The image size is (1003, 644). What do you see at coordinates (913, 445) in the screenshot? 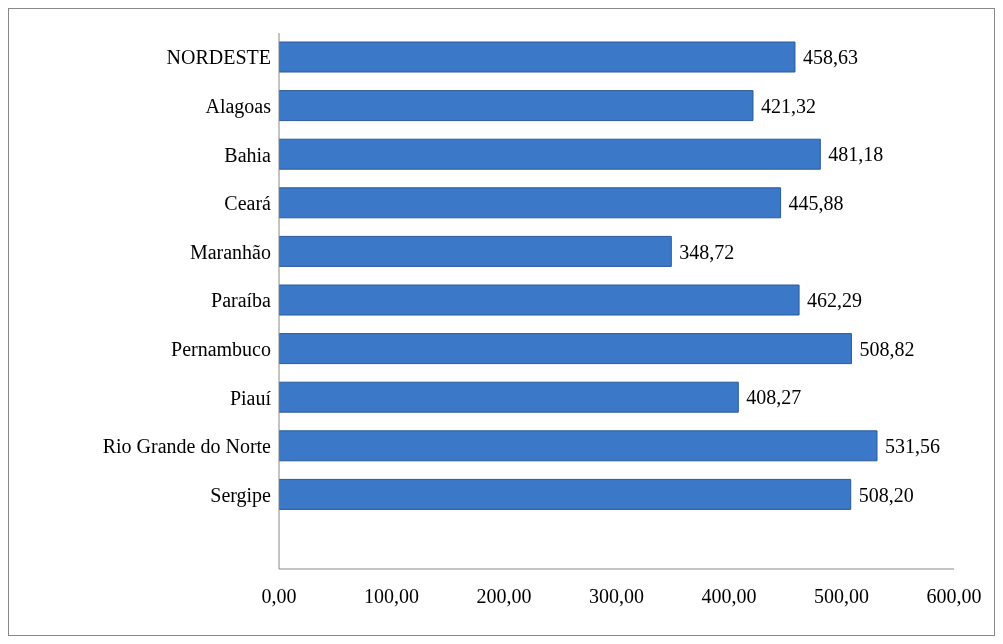
I see `data-label: 531,56` at bounding box center [913, 445].